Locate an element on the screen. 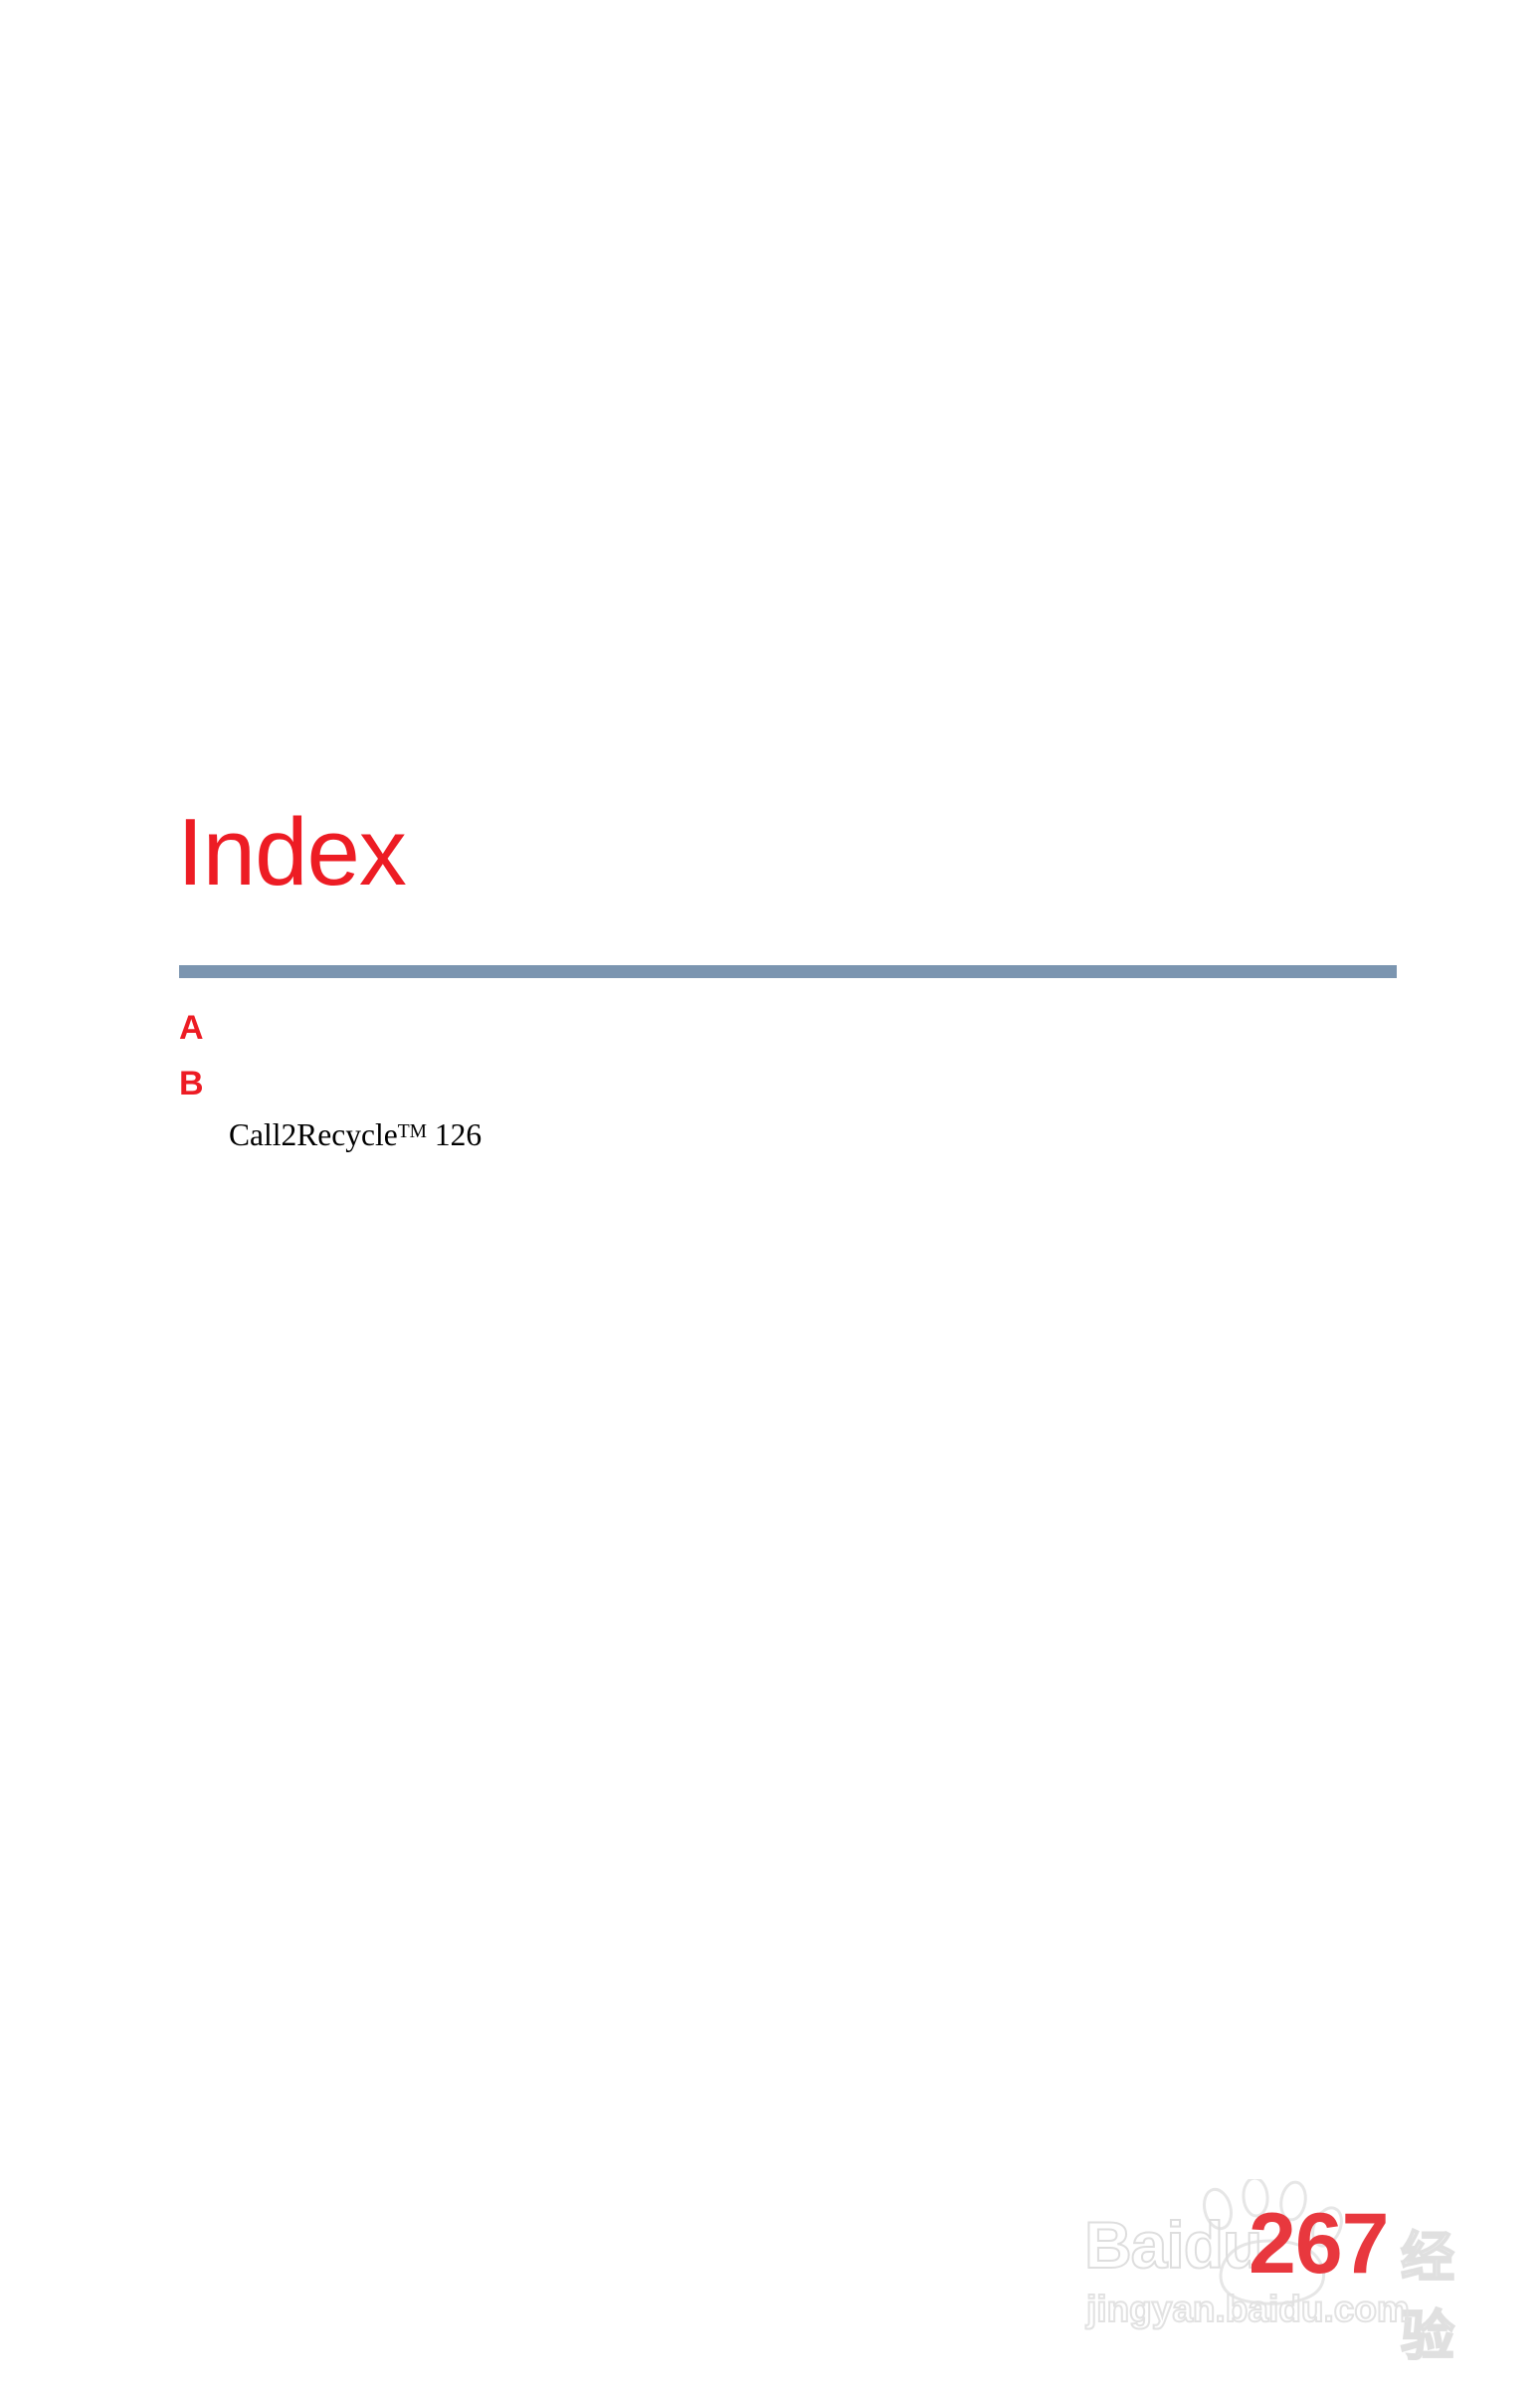 The width and height of the screenshot is (1540, 2400). watermark-cn-mark: 经验 is located at coordinates (1427, 2296).